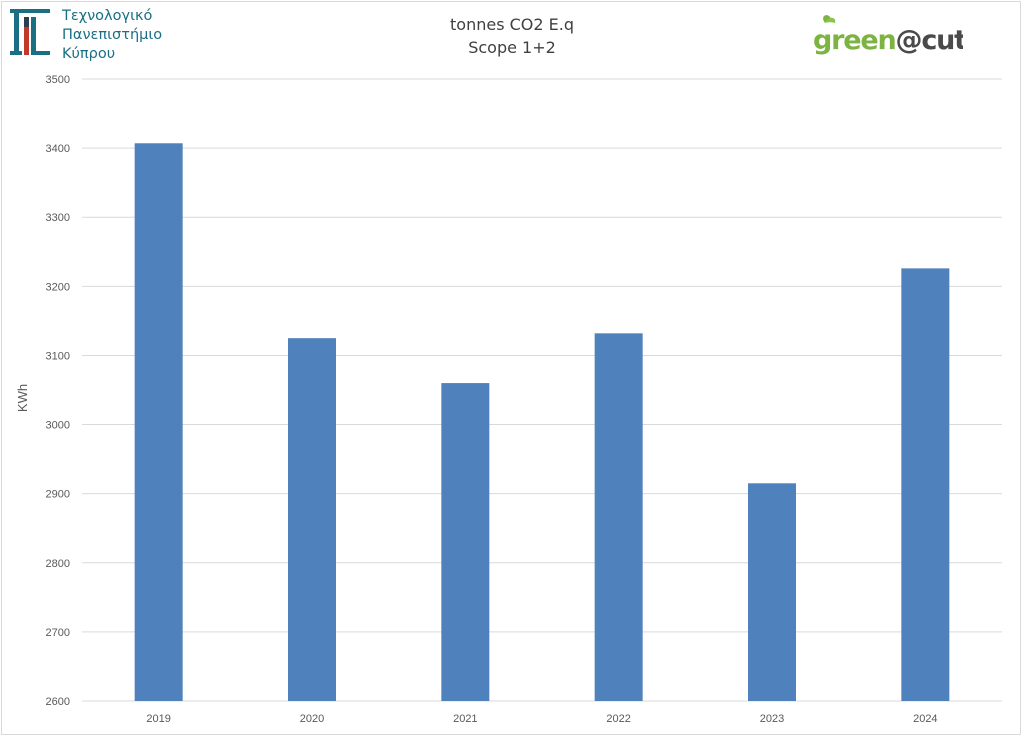  What do you see at coordinates (312, 519) in the screenshot?
I see `bar-2020` at bounding box center [312, 519].